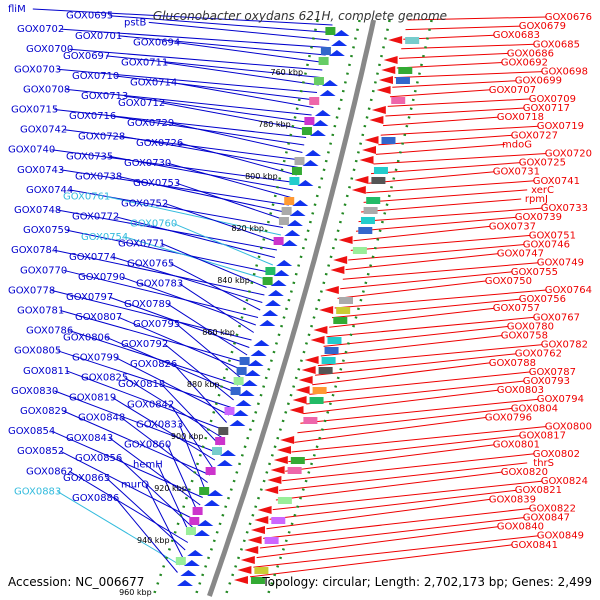 The image size is (600, 600). What do you see at coordinates (31, 290) in the screenshot?
I see `gene-label: GOX0778` at bounding box center [31, 290].